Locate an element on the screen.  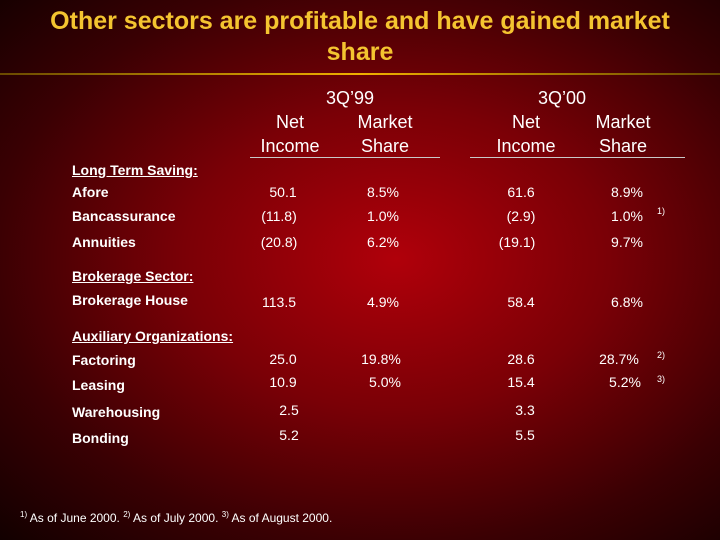
cell-factoring-income-3q00: 28.6 is located at coordinates (521, 359).